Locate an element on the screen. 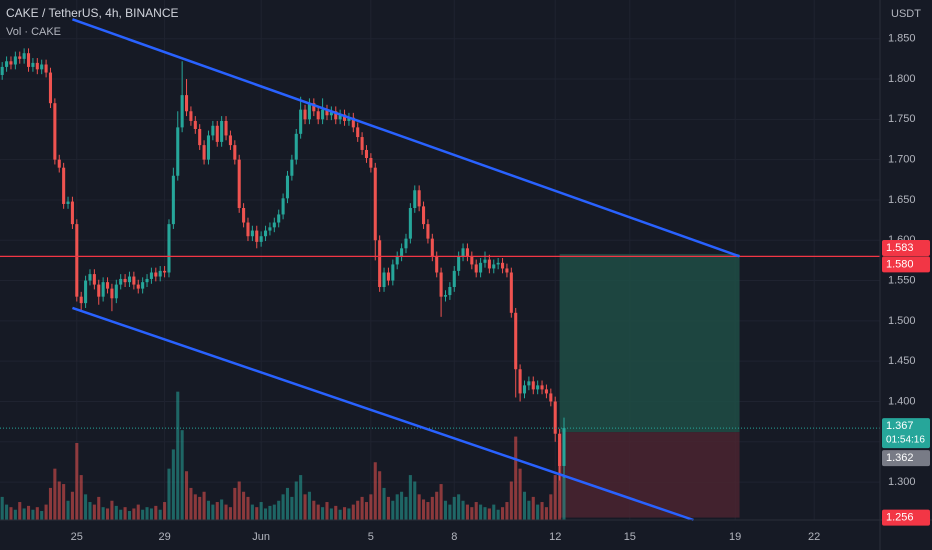  x-tick-label: 5 is located at coordinates (371, 537).